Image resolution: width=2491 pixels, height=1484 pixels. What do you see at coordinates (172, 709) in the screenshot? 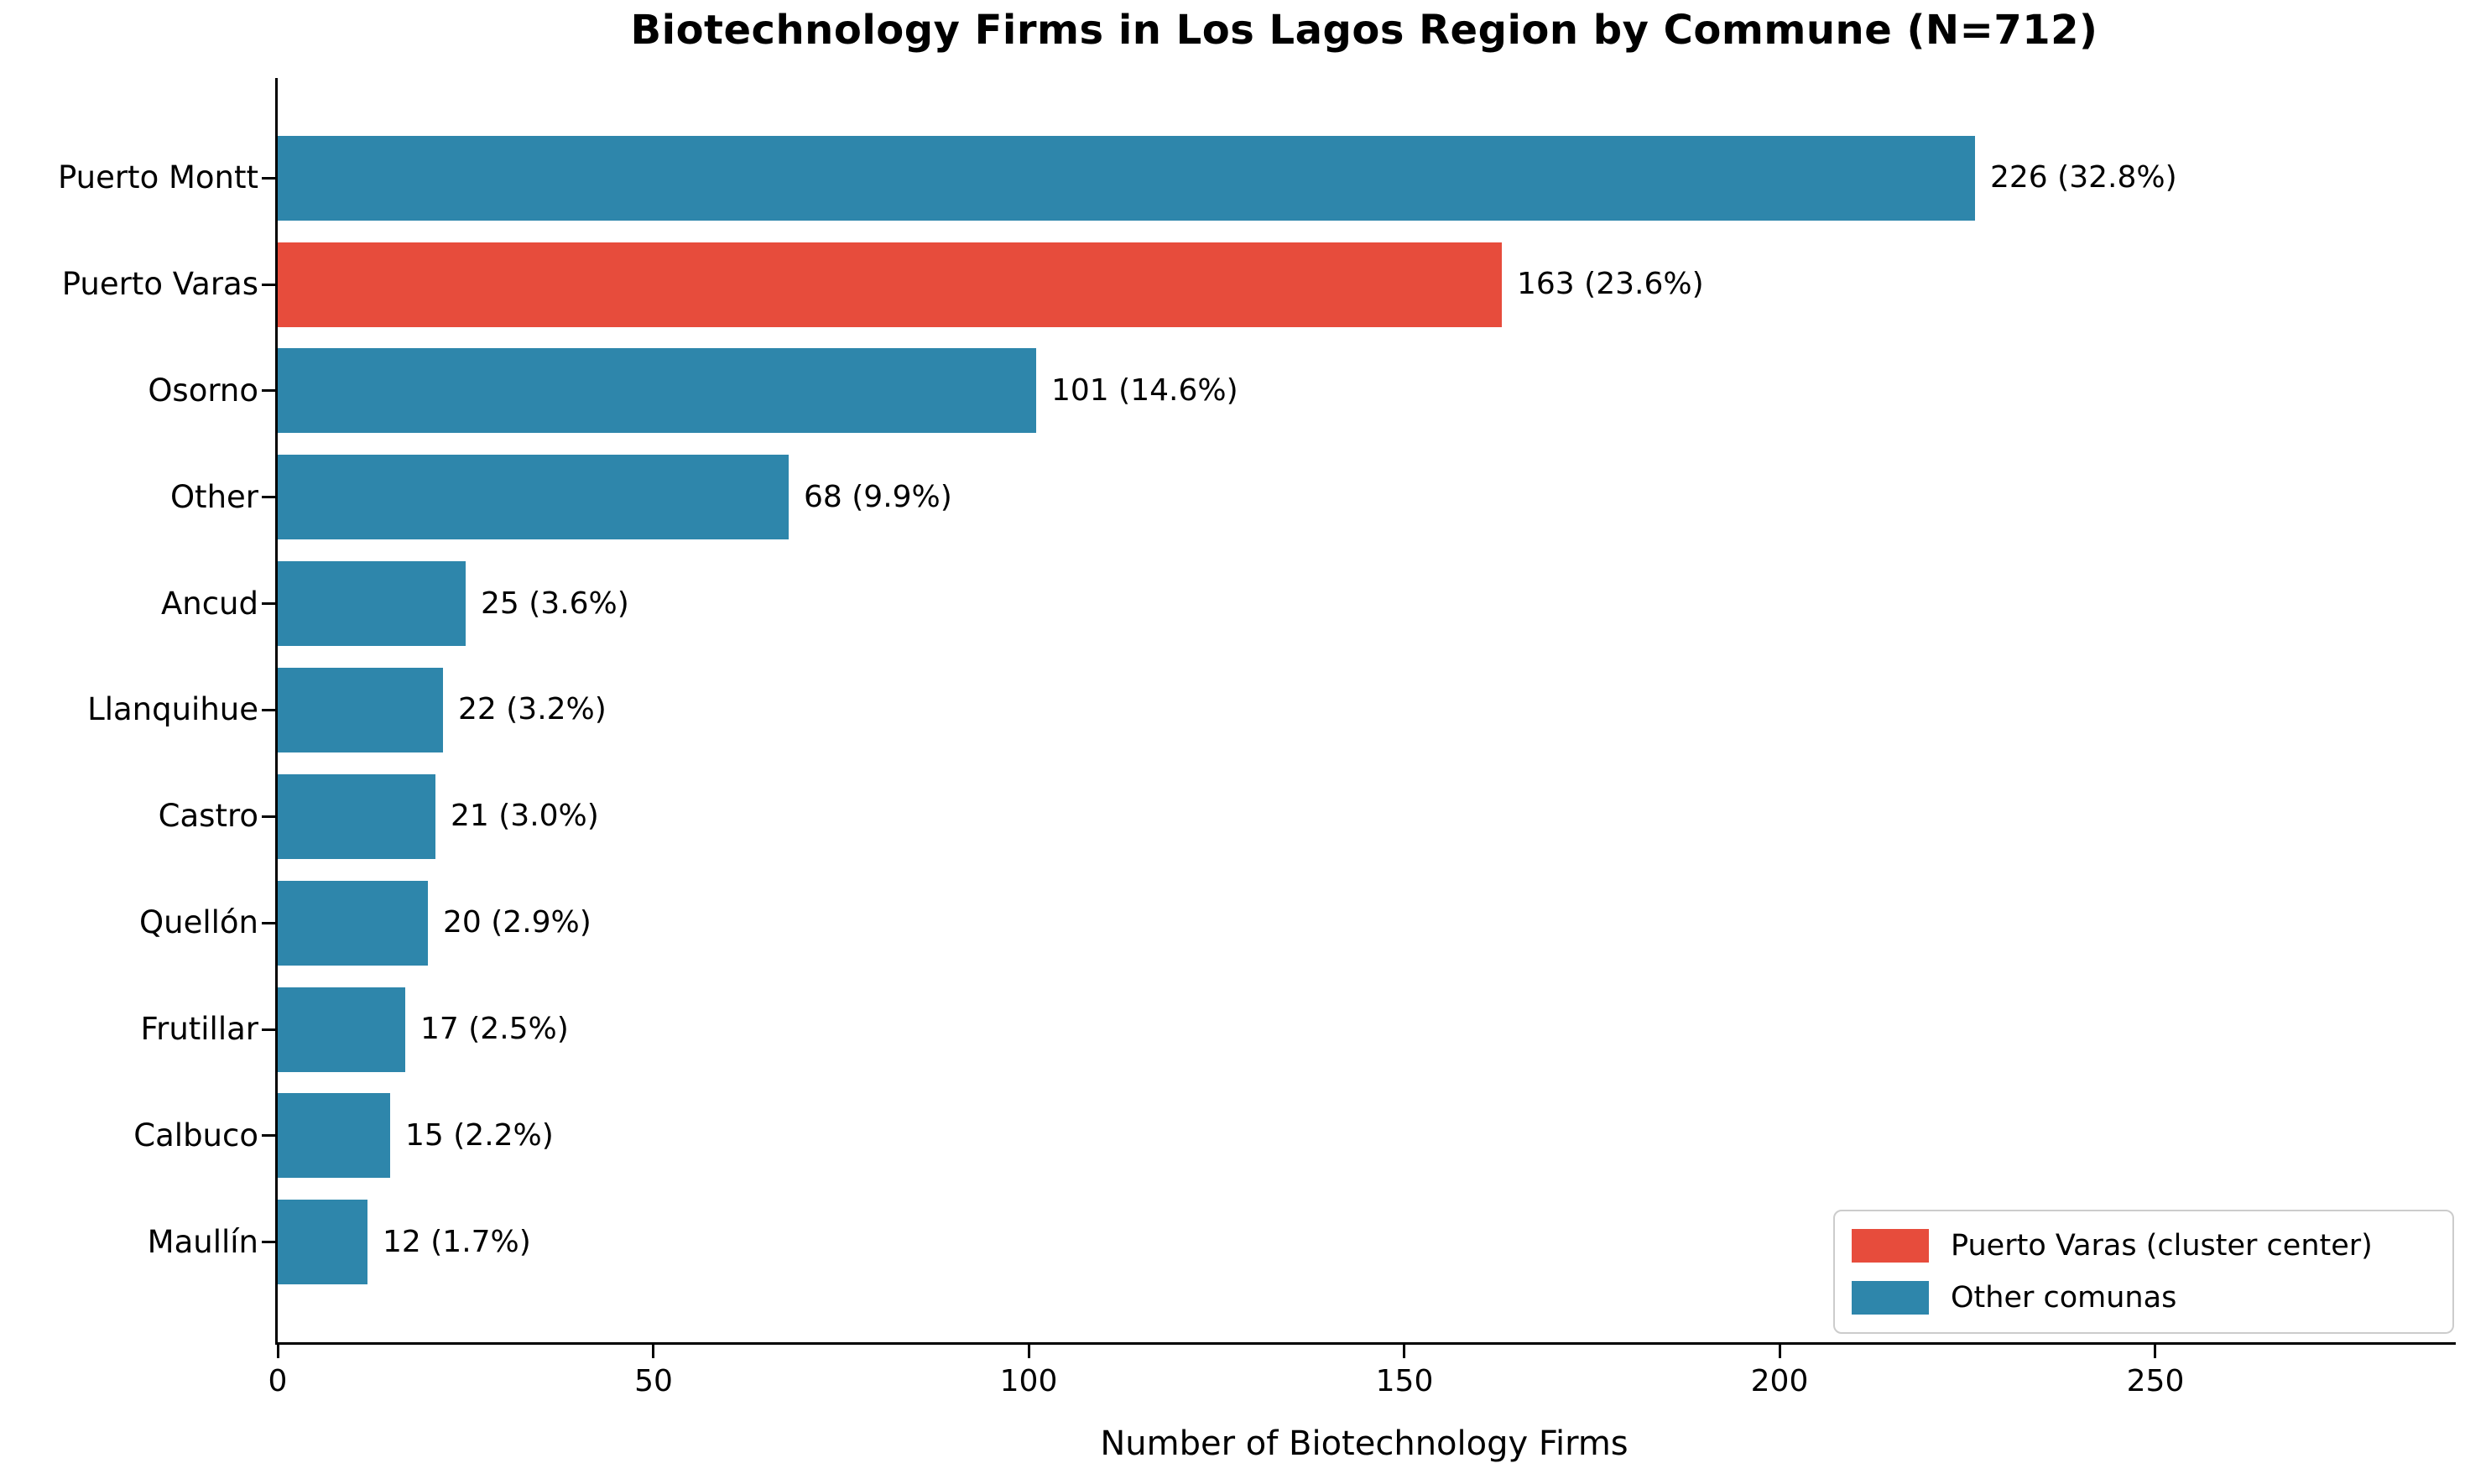
I see `ytick-label-llanquihue: Llanquihue` at bounding box center [172, 709].